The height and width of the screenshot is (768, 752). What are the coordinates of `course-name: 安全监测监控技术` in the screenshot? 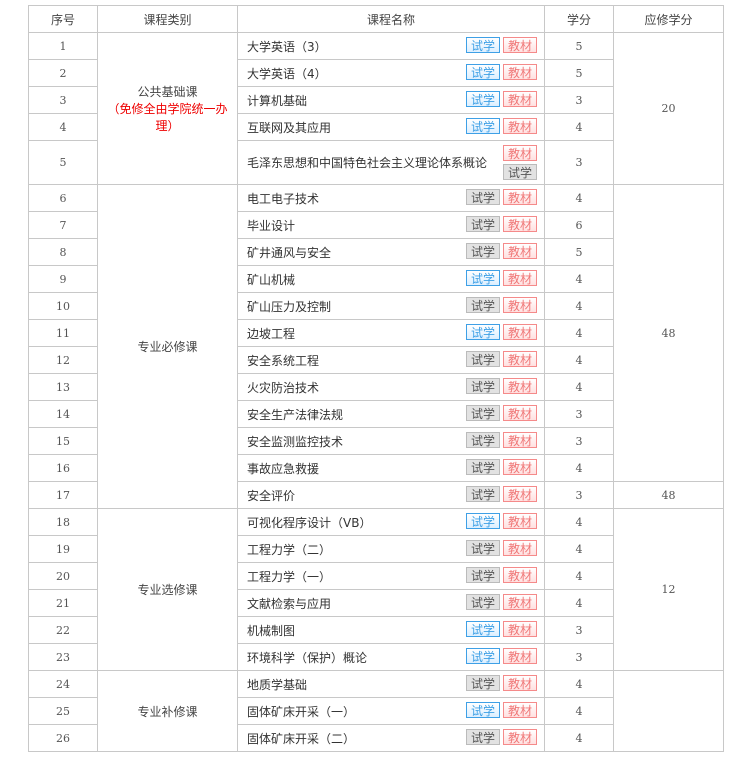 It's located at (295, 441).